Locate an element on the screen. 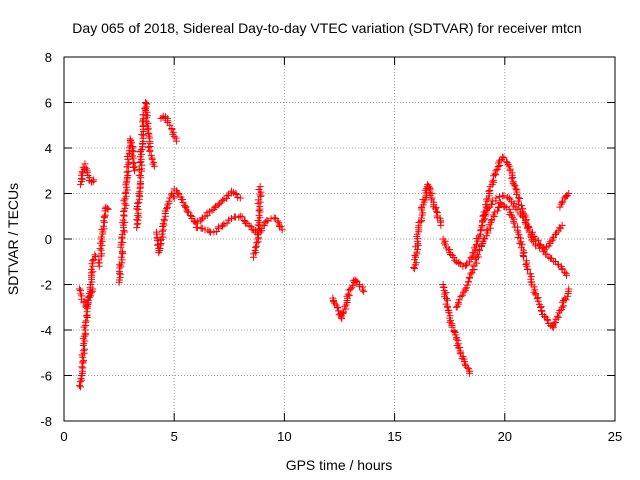  series-arc-q is located at coordinates (525, 235).